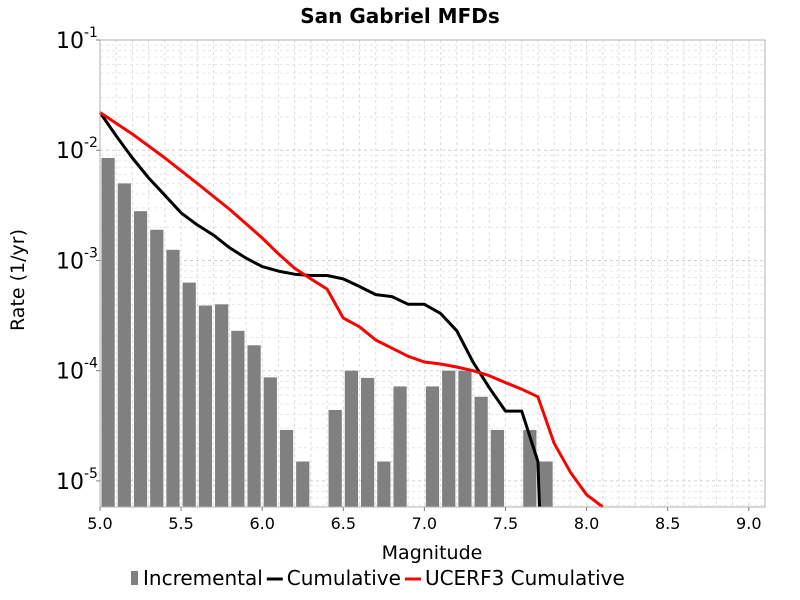  What do you see at coordinates (77, 370) in the screenshot?
I see `y-tick-label: 10⁻⁴` at bounding box center [77, 370].